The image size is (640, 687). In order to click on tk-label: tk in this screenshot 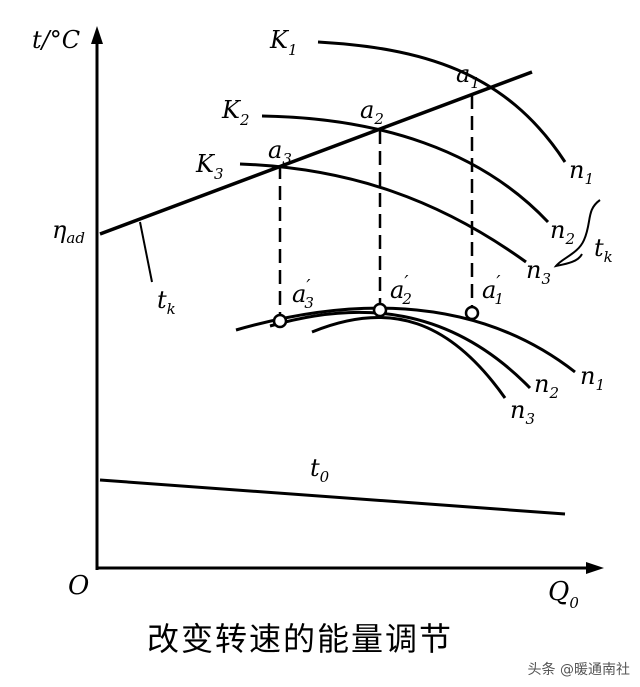, I will do `click(166, 302)`.